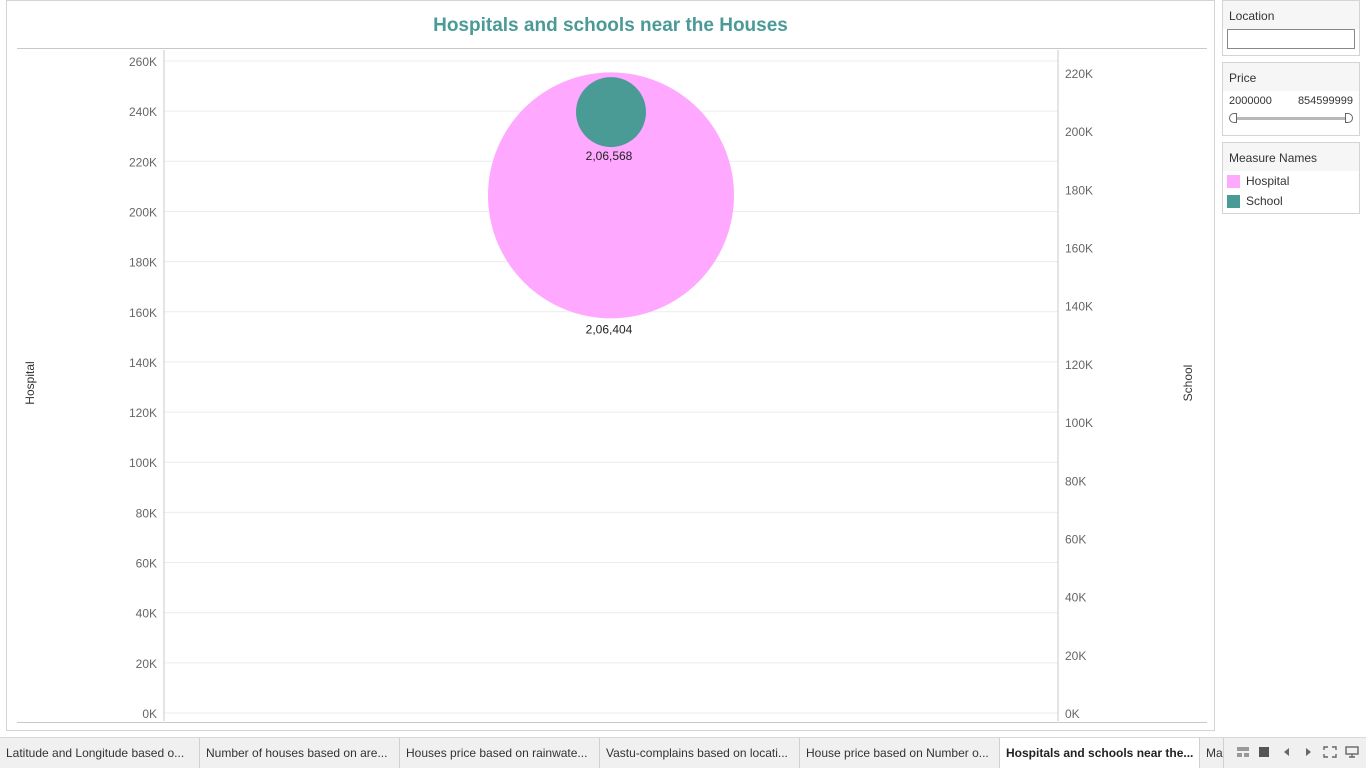 The width and height of the screenshot is (1366, 768). I want to click on presentation-icon, so click(1352, 753).